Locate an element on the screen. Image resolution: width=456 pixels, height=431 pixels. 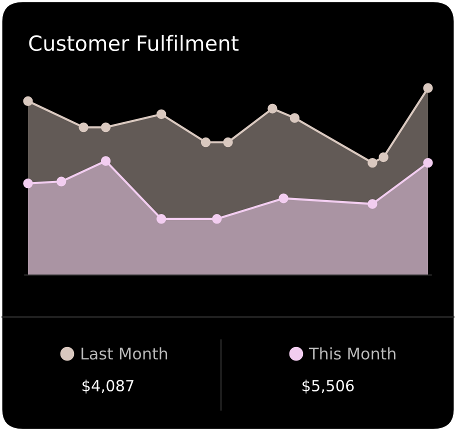
chart-title: Customer Fulfilment is located at coordinates (134, 43).